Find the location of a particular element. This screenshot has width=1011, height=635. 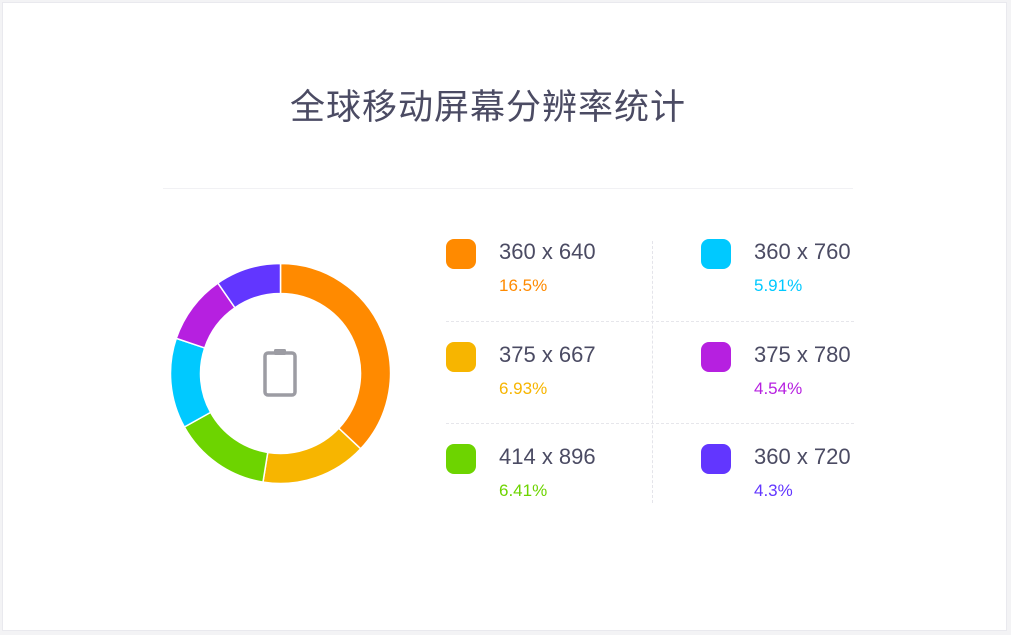

divider is located at coordinates (508, 188).